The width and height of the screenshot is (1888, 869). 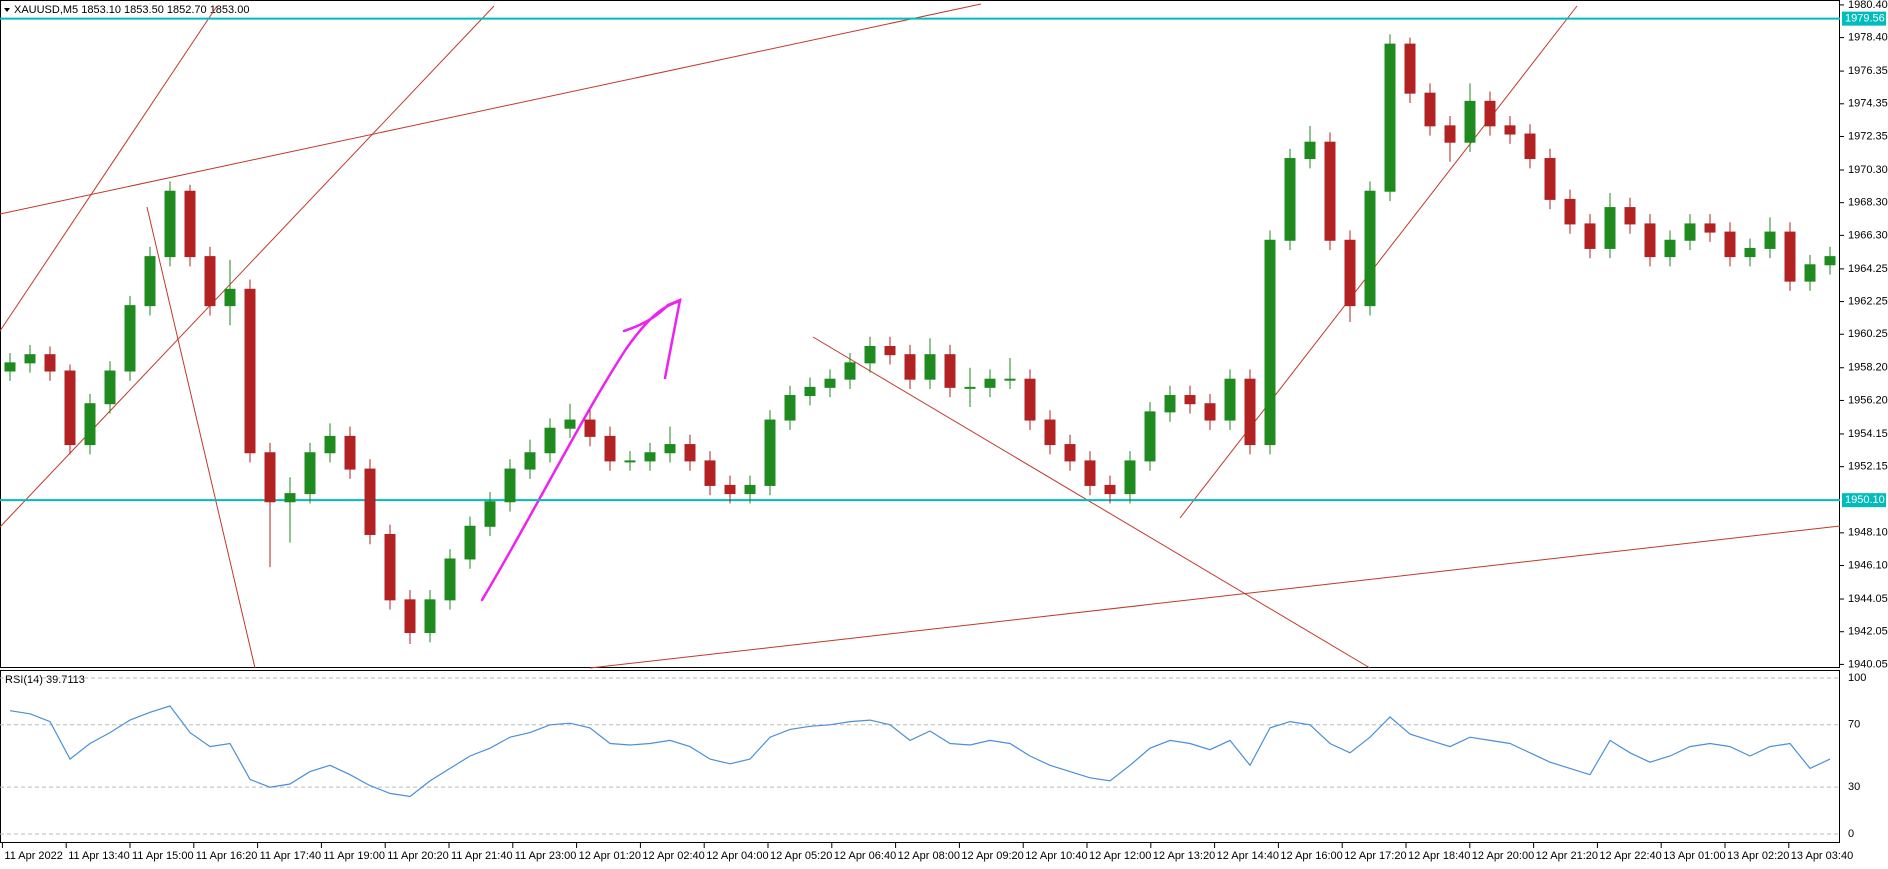 I want to click on x-tick-label: 11 Apr 15:00, so click(x=163, y=856).